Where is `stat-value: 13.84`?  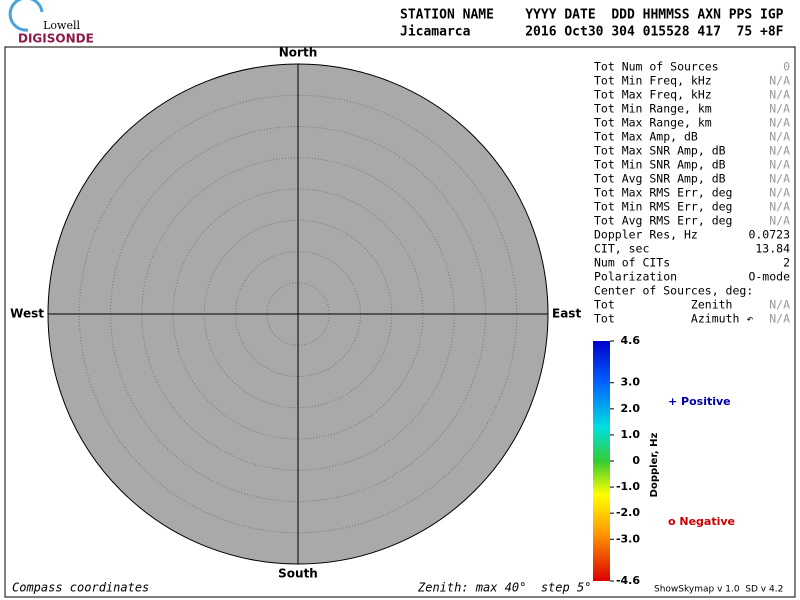
stat-value: 13.84 is located at coordinates (772, 249).